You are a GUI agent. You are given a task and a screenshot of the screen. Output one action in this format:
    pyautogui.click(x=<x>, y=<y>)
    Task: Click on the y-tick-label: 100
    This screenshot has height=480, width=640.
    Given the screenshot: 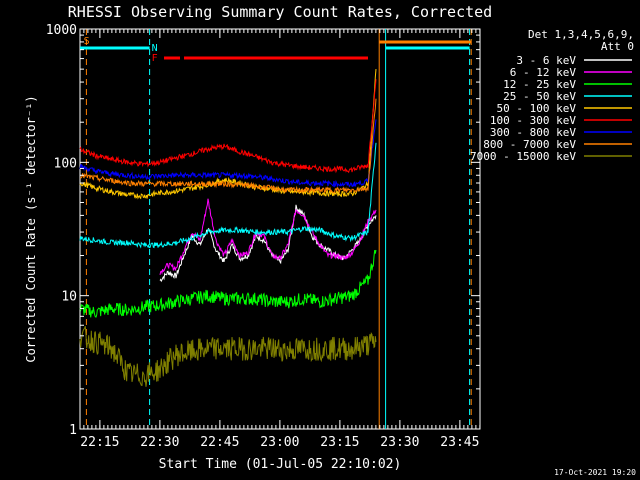 What is the action you would take?
    pyautogui.click(x=65, y=163)
    